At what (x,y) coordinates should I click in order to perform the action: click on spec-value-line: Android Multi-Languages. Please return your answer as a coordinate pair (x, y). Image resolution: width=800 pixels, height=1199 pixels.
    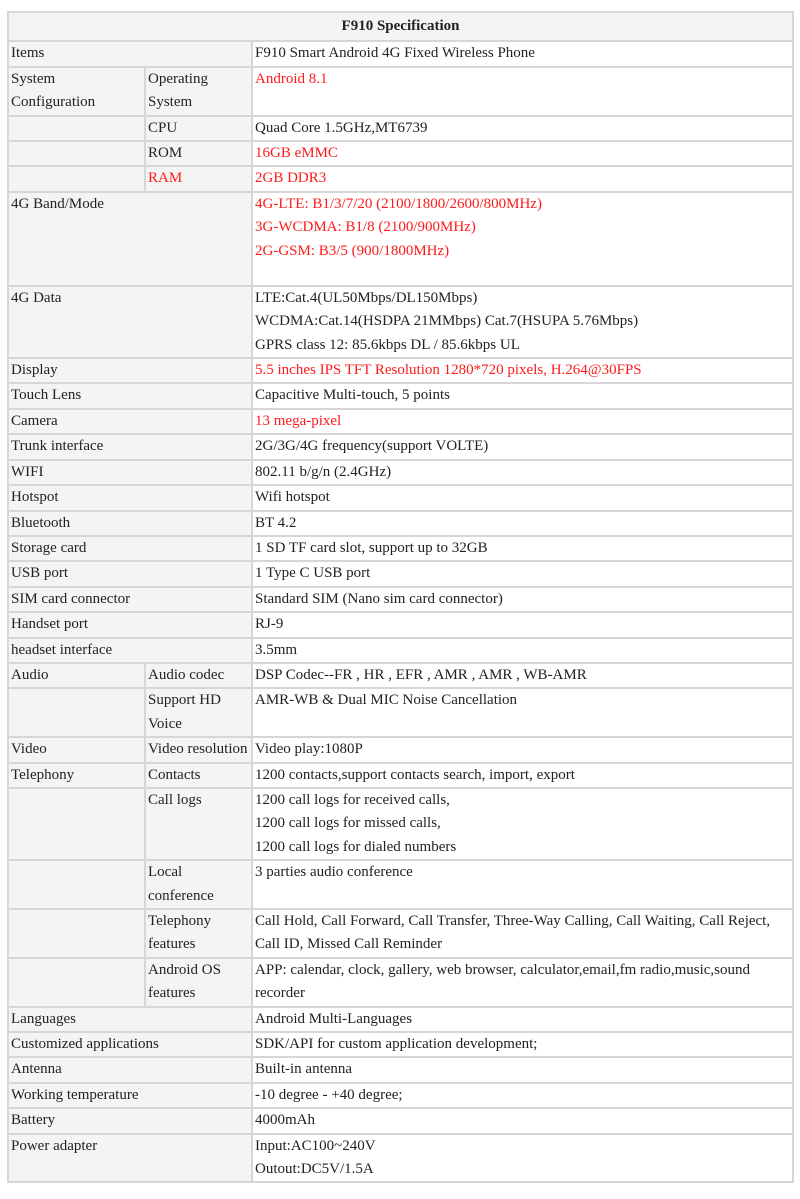
    Looking at the image, I should click on (334, 1018).